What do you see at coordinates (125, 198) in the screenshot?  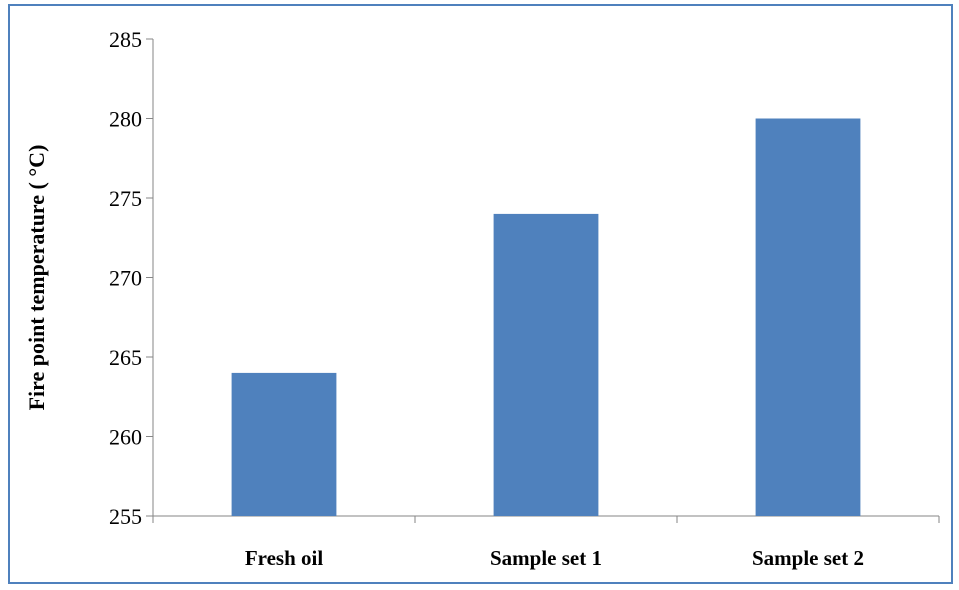 I see `y-tick-label: 275` at bounding box center [125, 198].